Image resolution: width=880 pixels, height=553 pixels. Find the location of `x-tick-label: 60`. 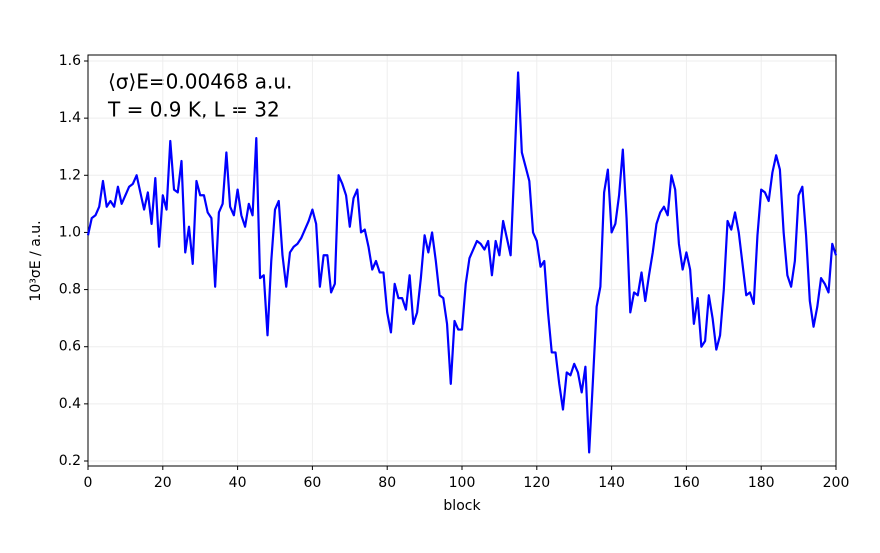

x-tick-label: 60 is located at coordinates (312, 483).